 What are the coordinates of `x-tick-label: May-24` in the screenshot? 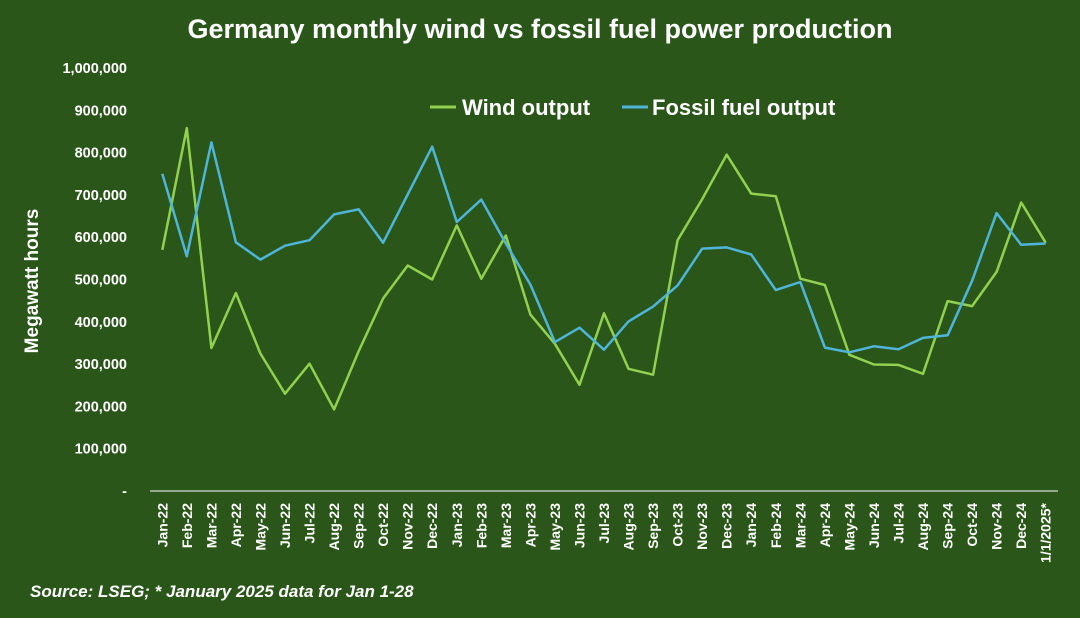 It's located at (849, 527).